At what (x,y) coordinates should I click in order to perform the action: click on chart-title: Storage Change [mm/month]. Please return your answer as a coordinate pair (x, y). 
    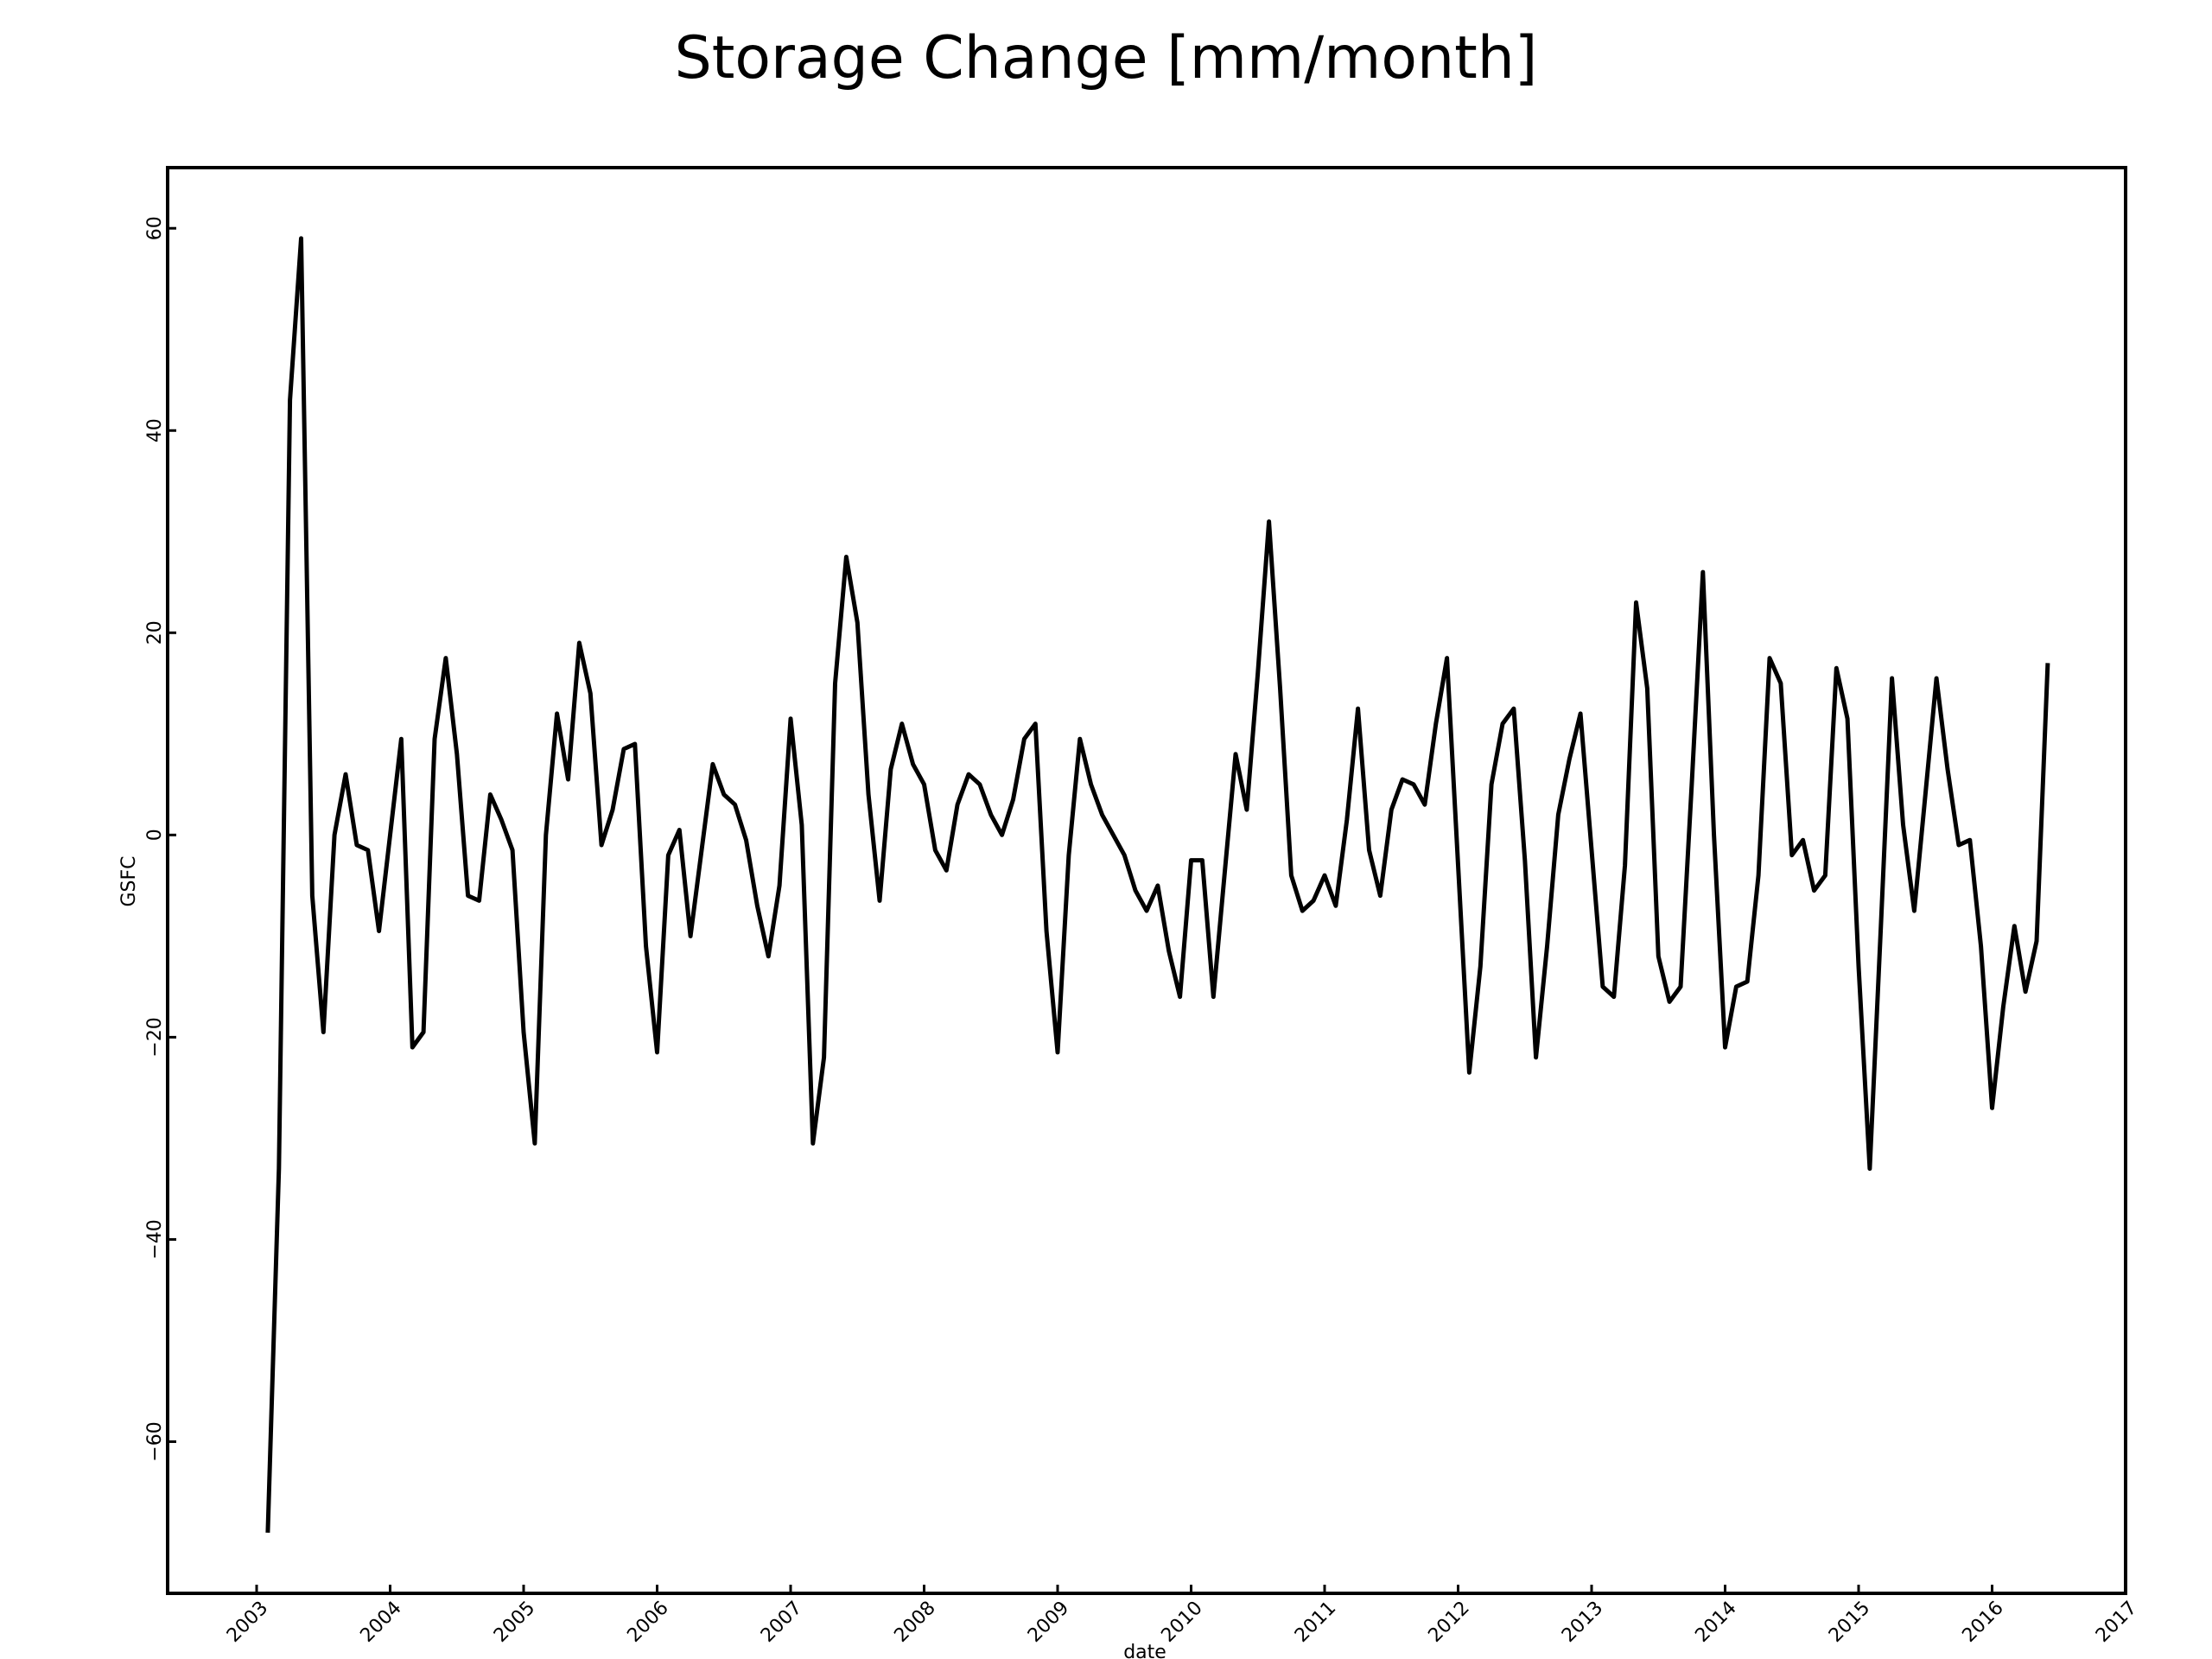
    Looking at the image, I should click on (1106, 58).